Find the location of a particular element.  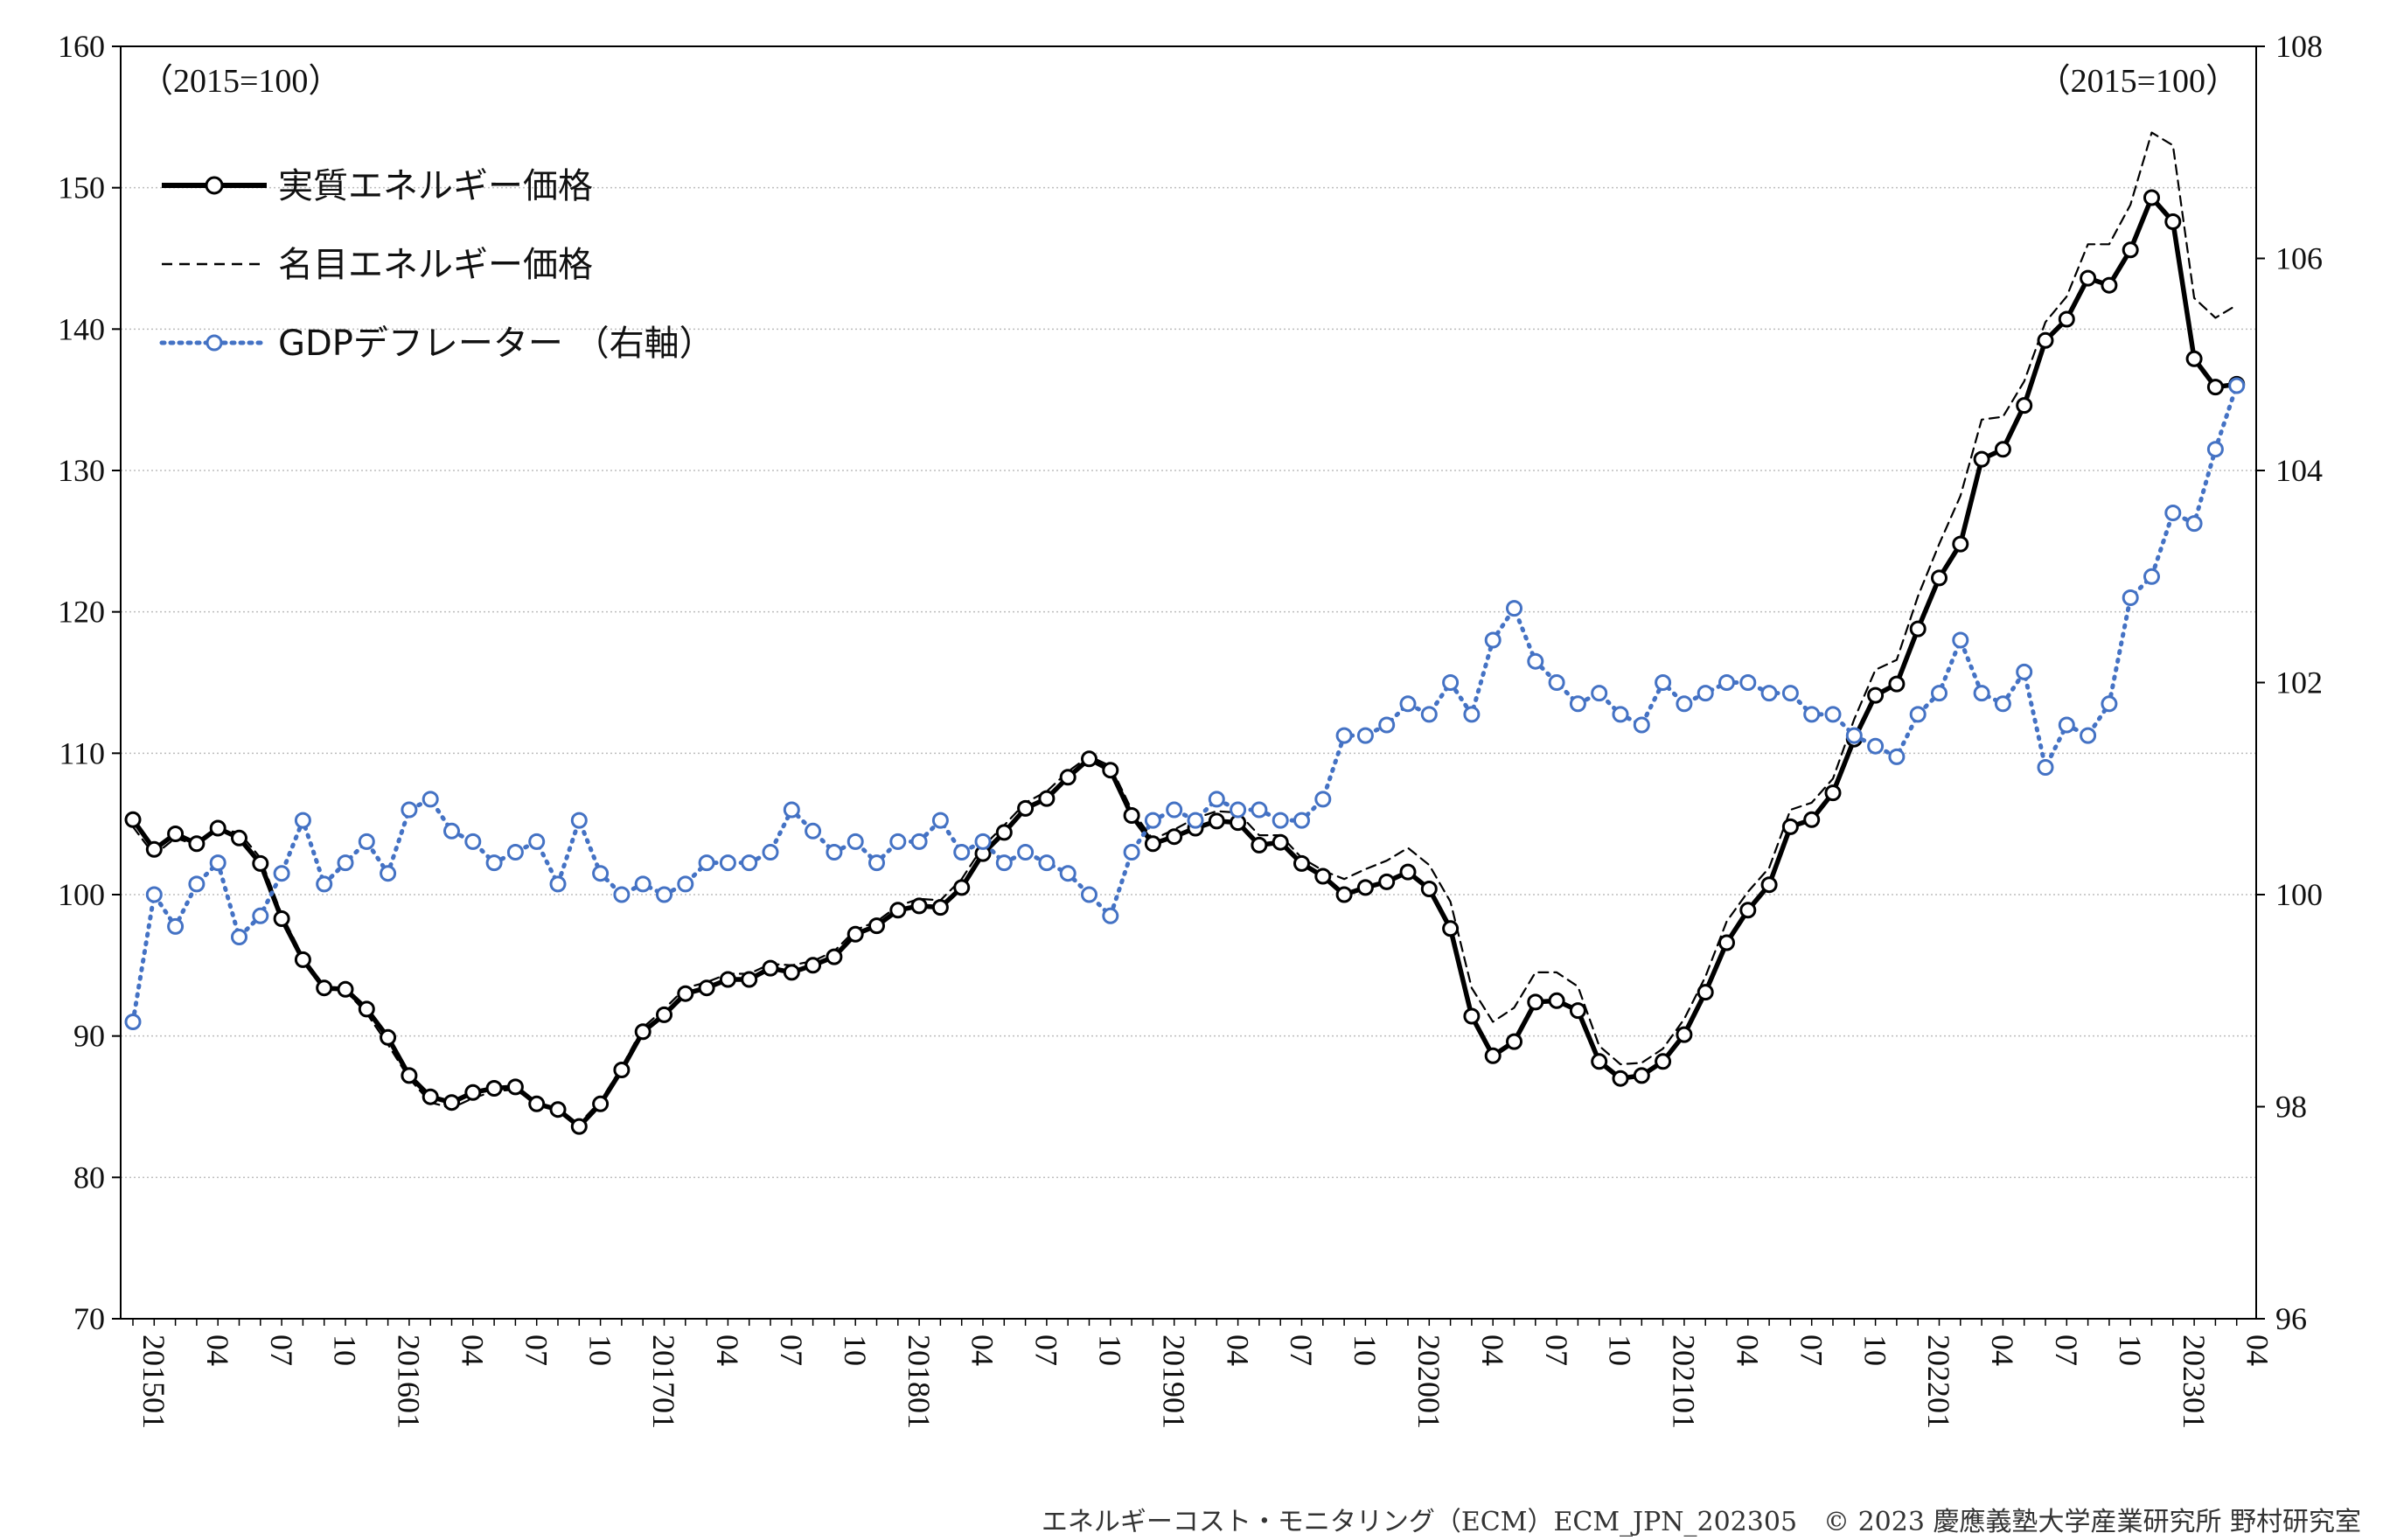

legend-item-real: 実質エネルギー価格 is located at coordinates (377, 186).